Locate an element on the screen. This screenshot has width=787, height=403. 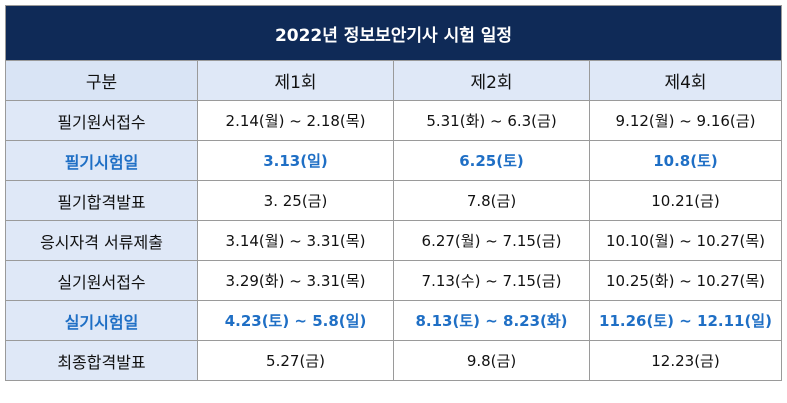
table-cell: 6.27(월) ~ 7.15(금) is located at coordinates (491, 240).